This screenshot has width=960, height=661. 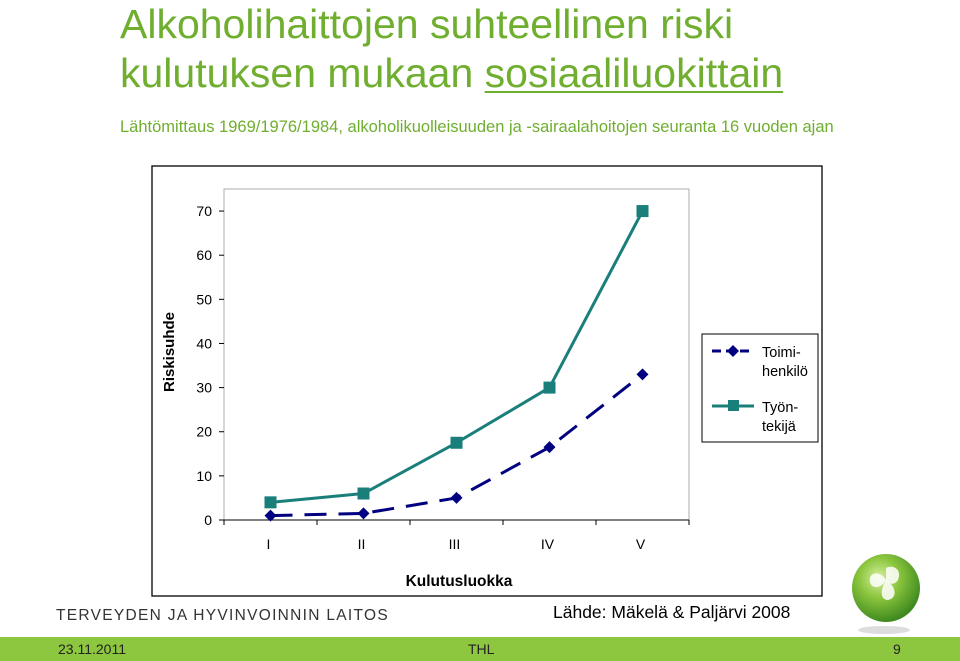 I want to click on y-tick-label: 50, so click(x=204, y=299).